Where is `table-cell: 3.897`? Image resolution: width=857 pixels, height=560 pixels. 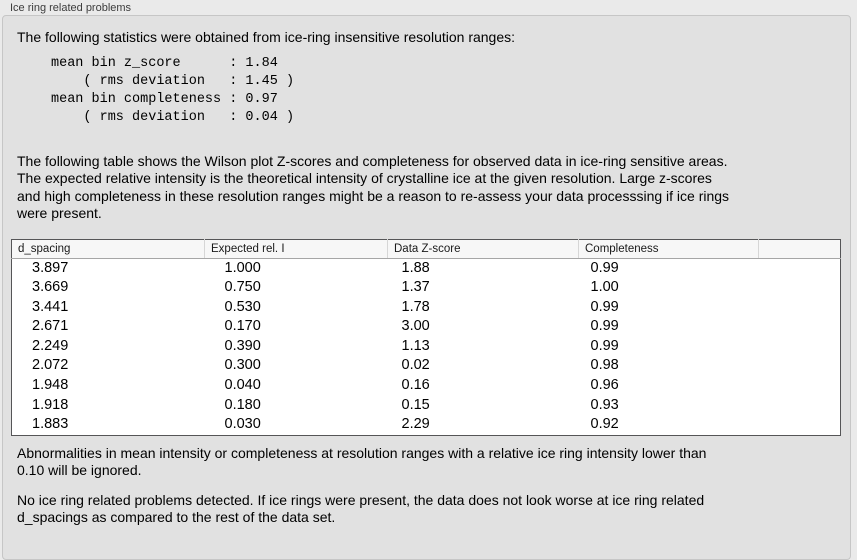
table-cell: 3.897 is located at coordinates (50, 267).